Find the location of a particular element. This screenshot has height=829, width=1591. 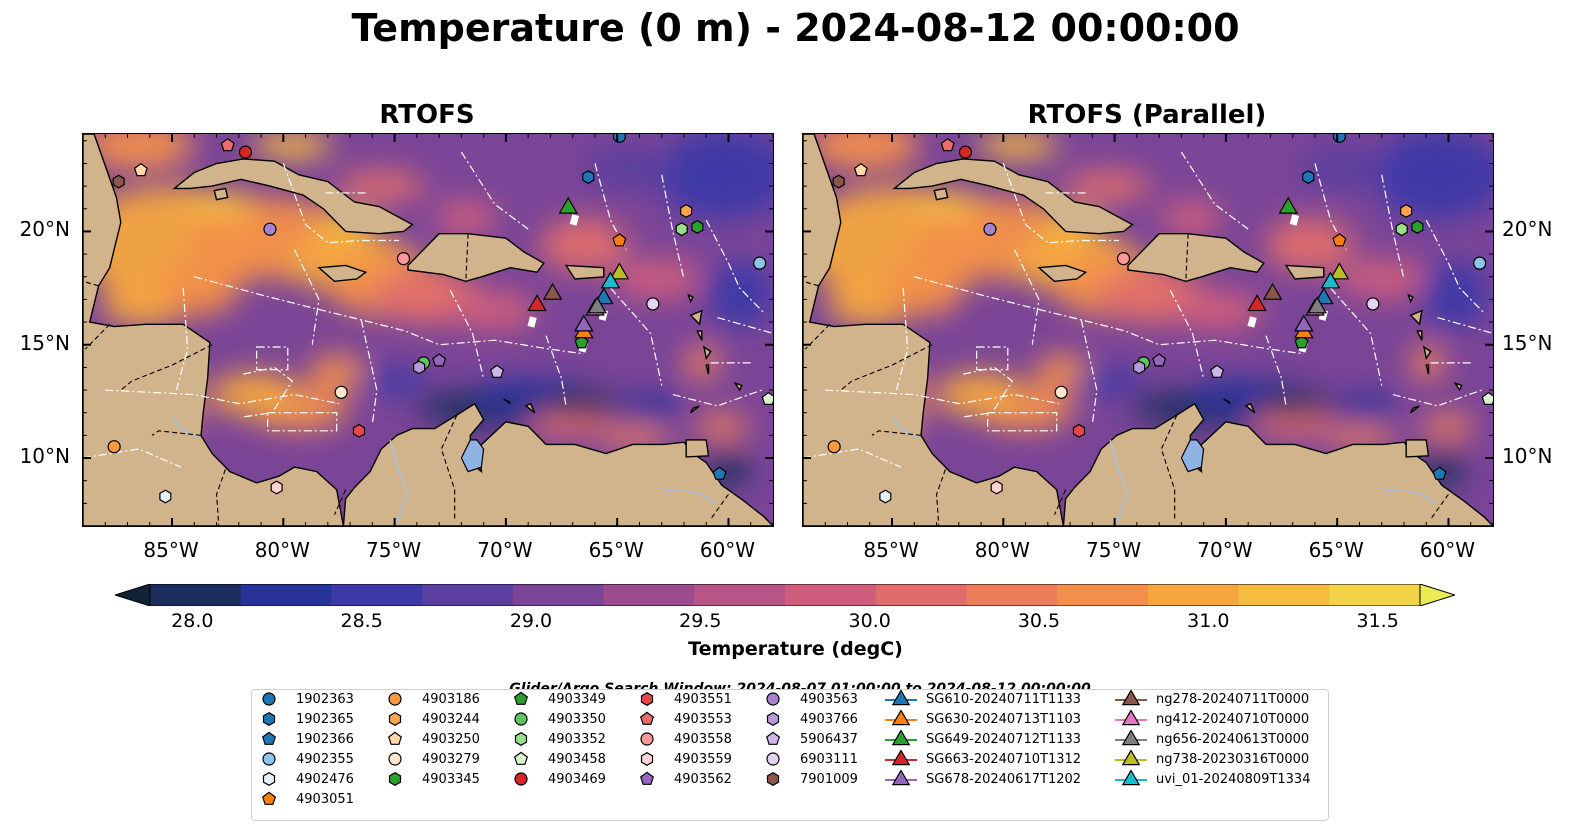

glider-ng656-20240613T0000 is located at coordinates (1317, 305).